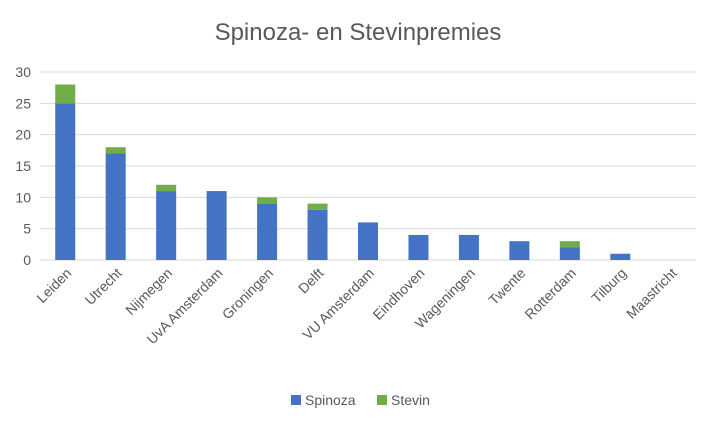 The height and width of the screenshot is (427, 714). Describe the element at coordinates (267, 200) in the screenshot. I see `bar-stevin-groningen` at that location.